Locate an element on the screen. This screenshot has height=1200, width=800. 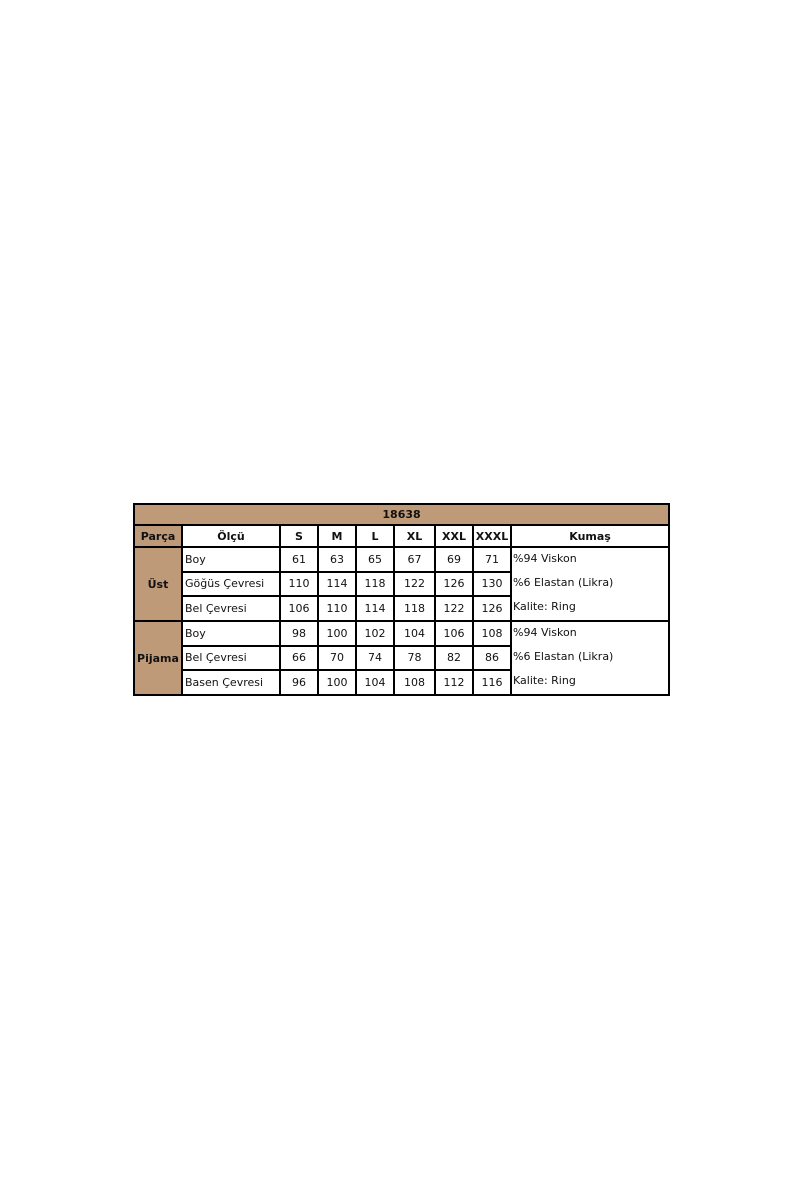
value-cell: 98 is located at coordinates (299, 633).